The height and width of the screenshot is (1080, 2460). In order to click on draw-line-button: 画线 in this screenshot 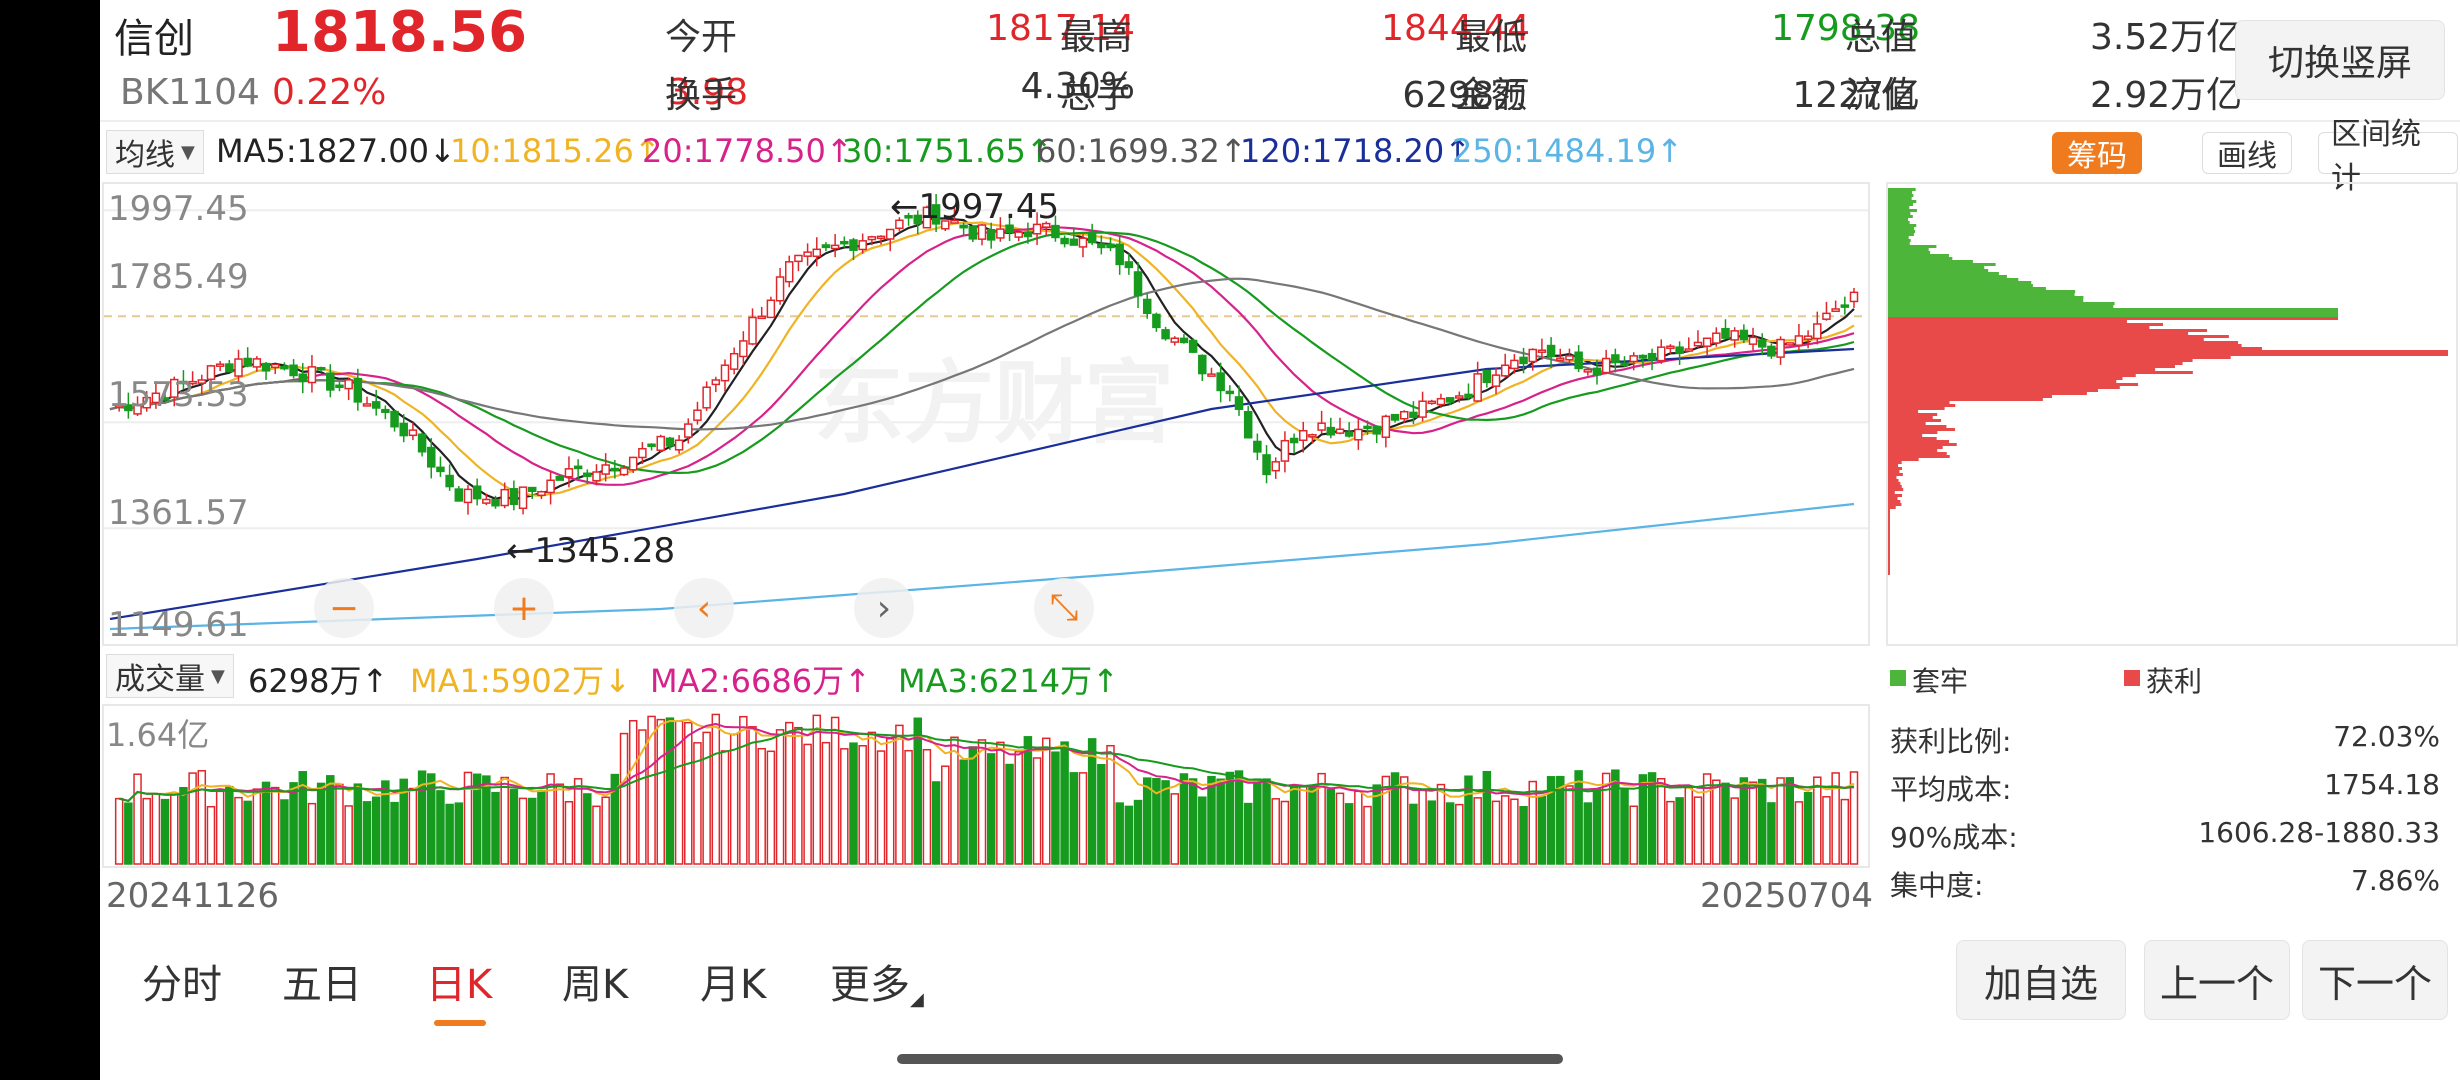, I will do `click(2247, 153)`.